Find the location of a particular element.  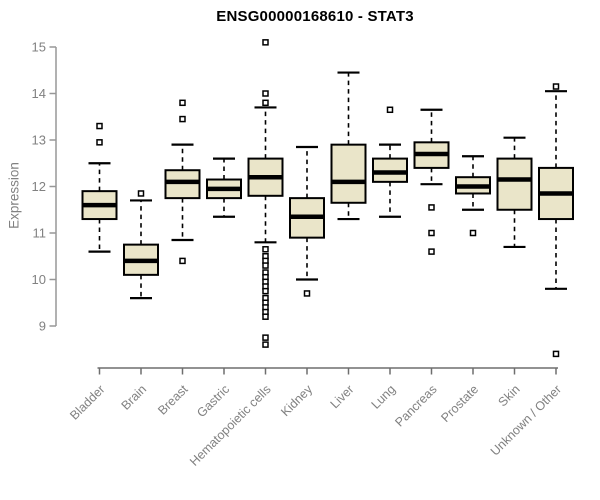

box-breast is located at coordinates (182, 182).